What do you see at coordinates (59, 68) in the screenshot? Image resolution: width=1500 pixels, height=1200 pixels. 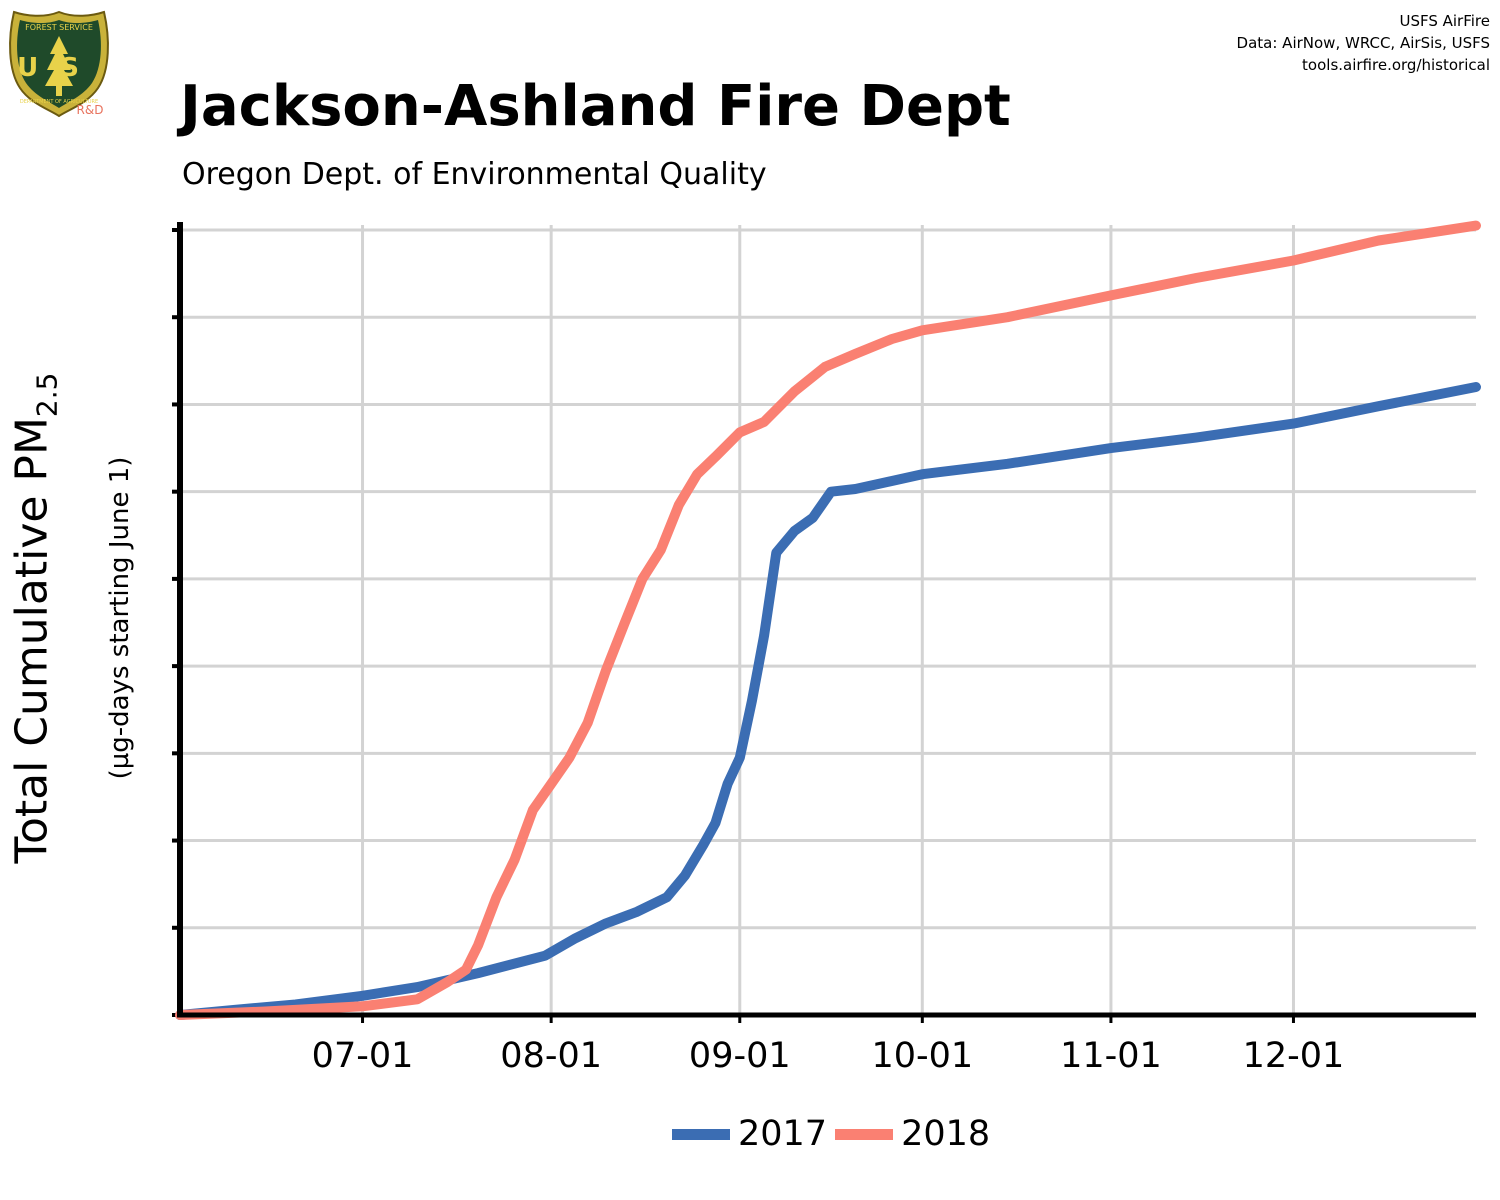 I see `logo-text-mid: US` at bounding box center [59, 68].